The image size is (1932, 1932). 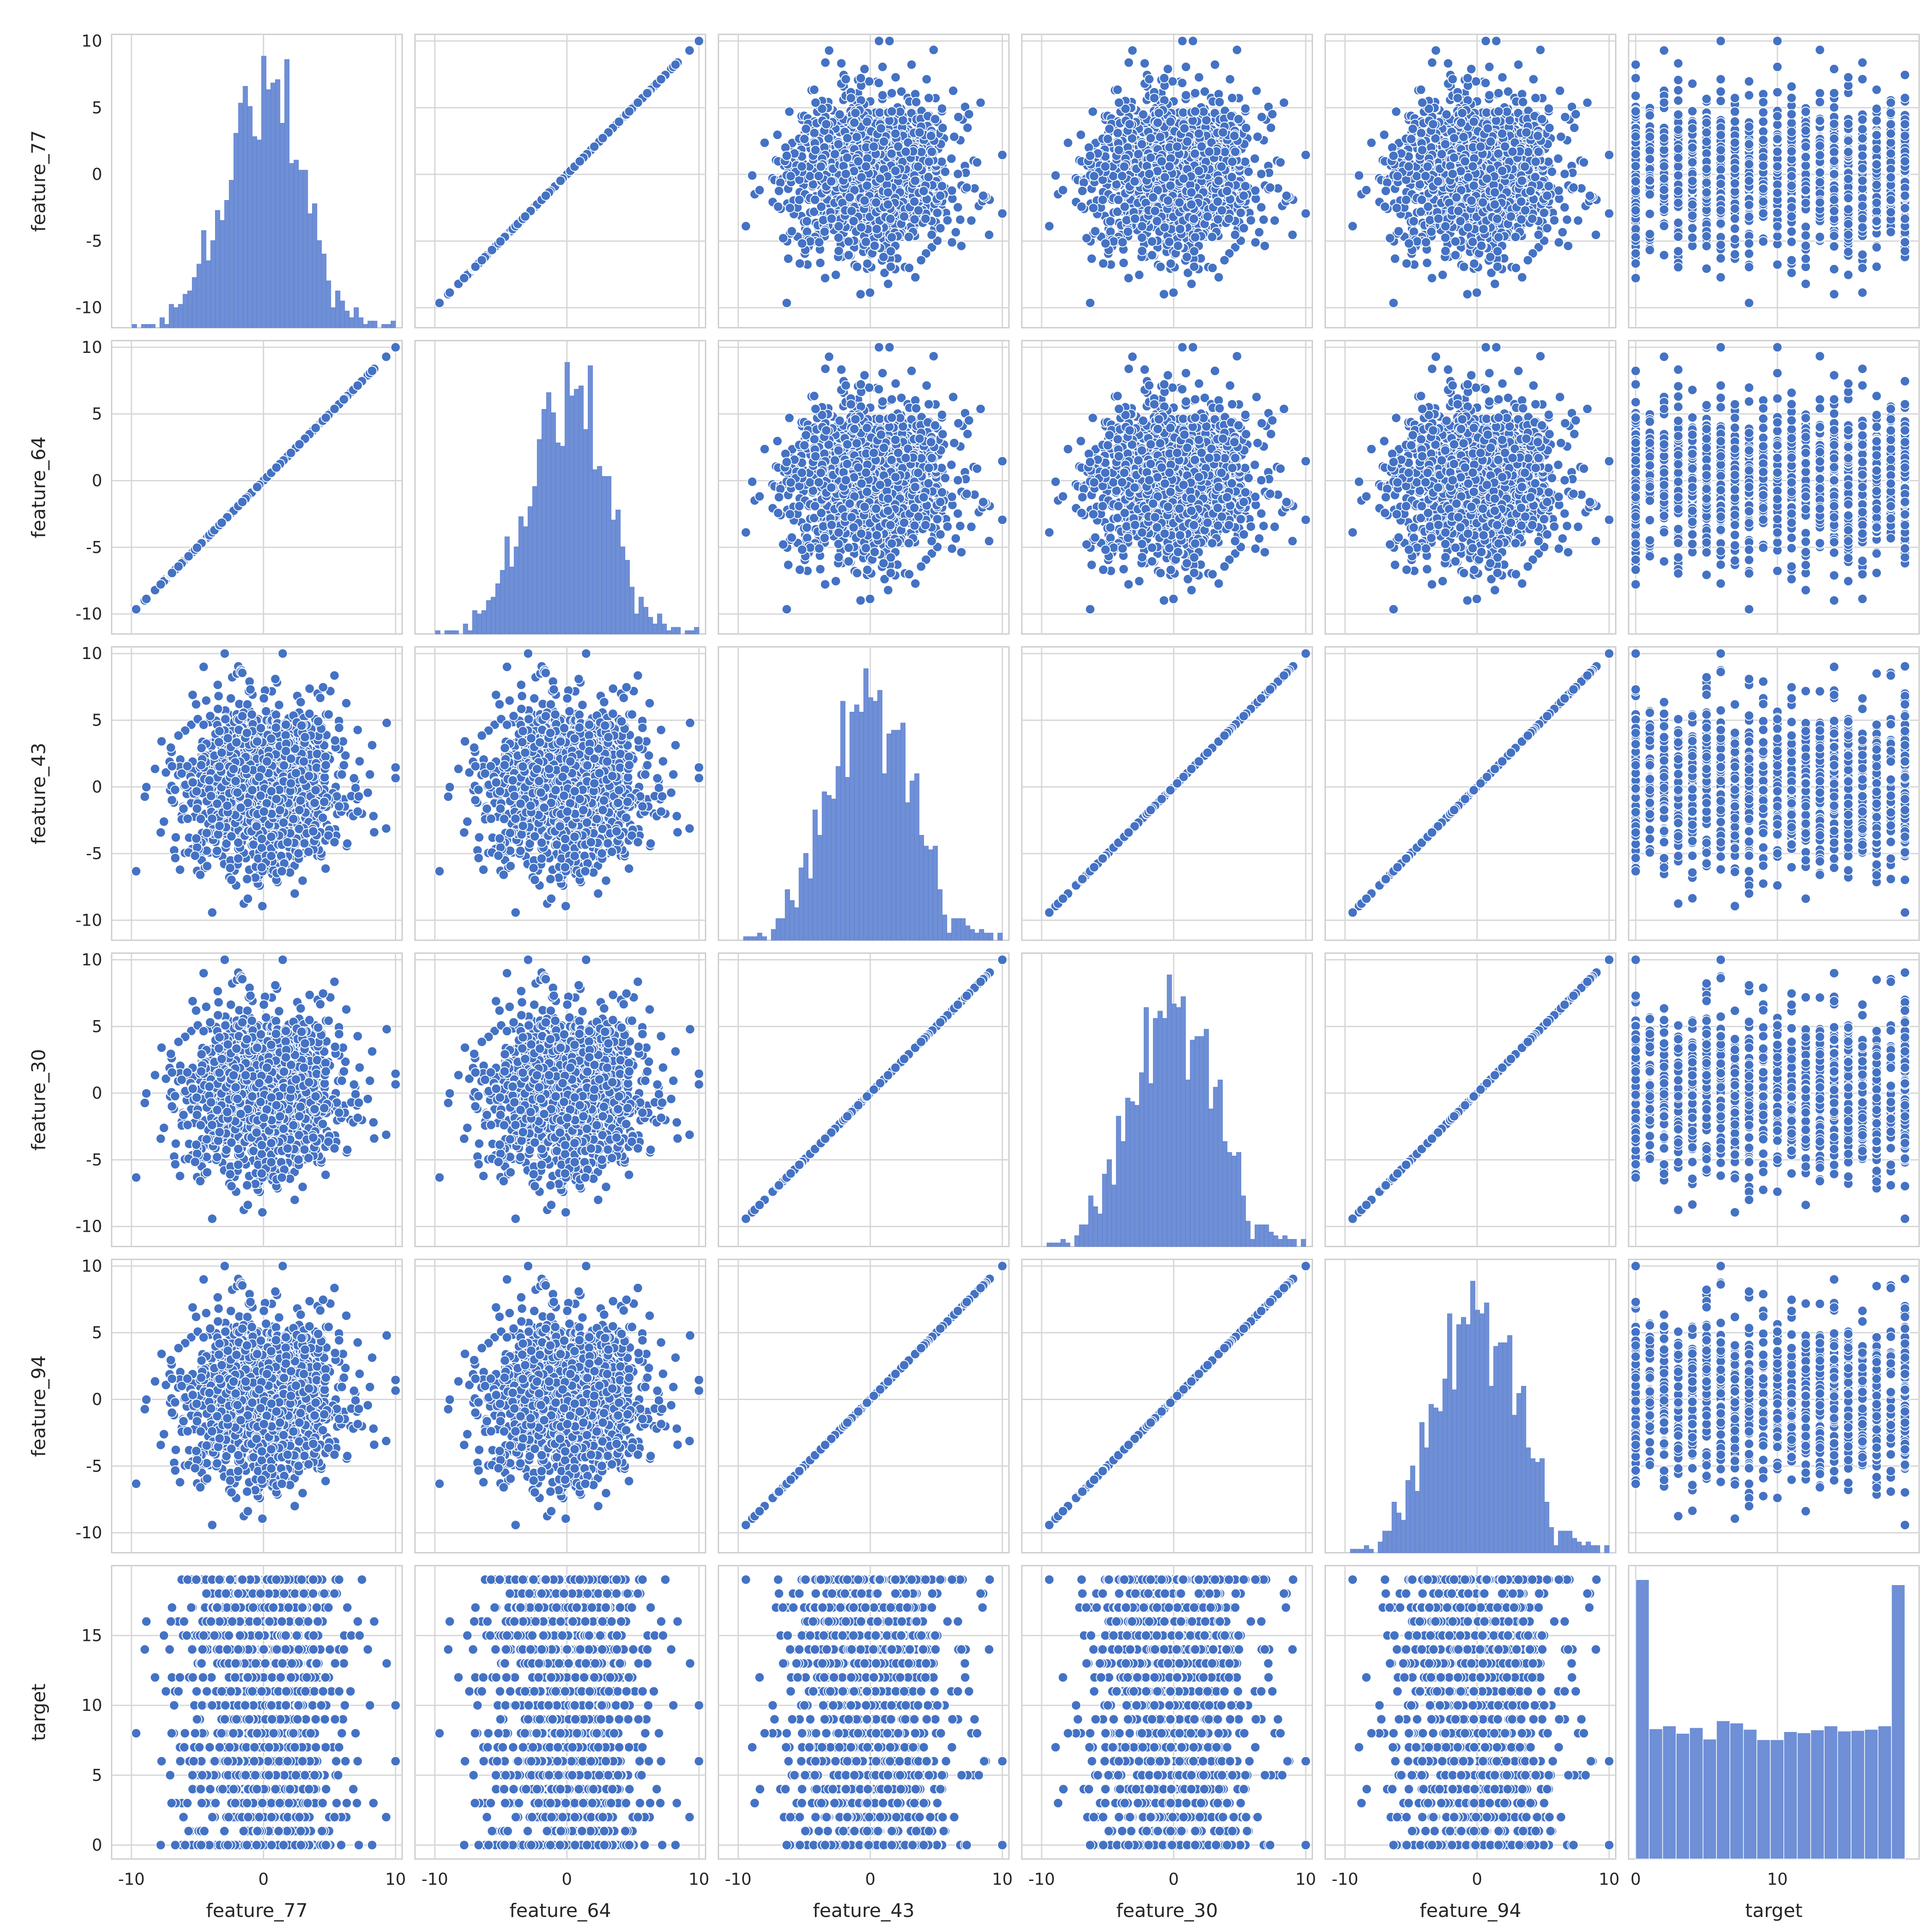 I want to click on y-tick-label: -5, so click(x=94, y=240).